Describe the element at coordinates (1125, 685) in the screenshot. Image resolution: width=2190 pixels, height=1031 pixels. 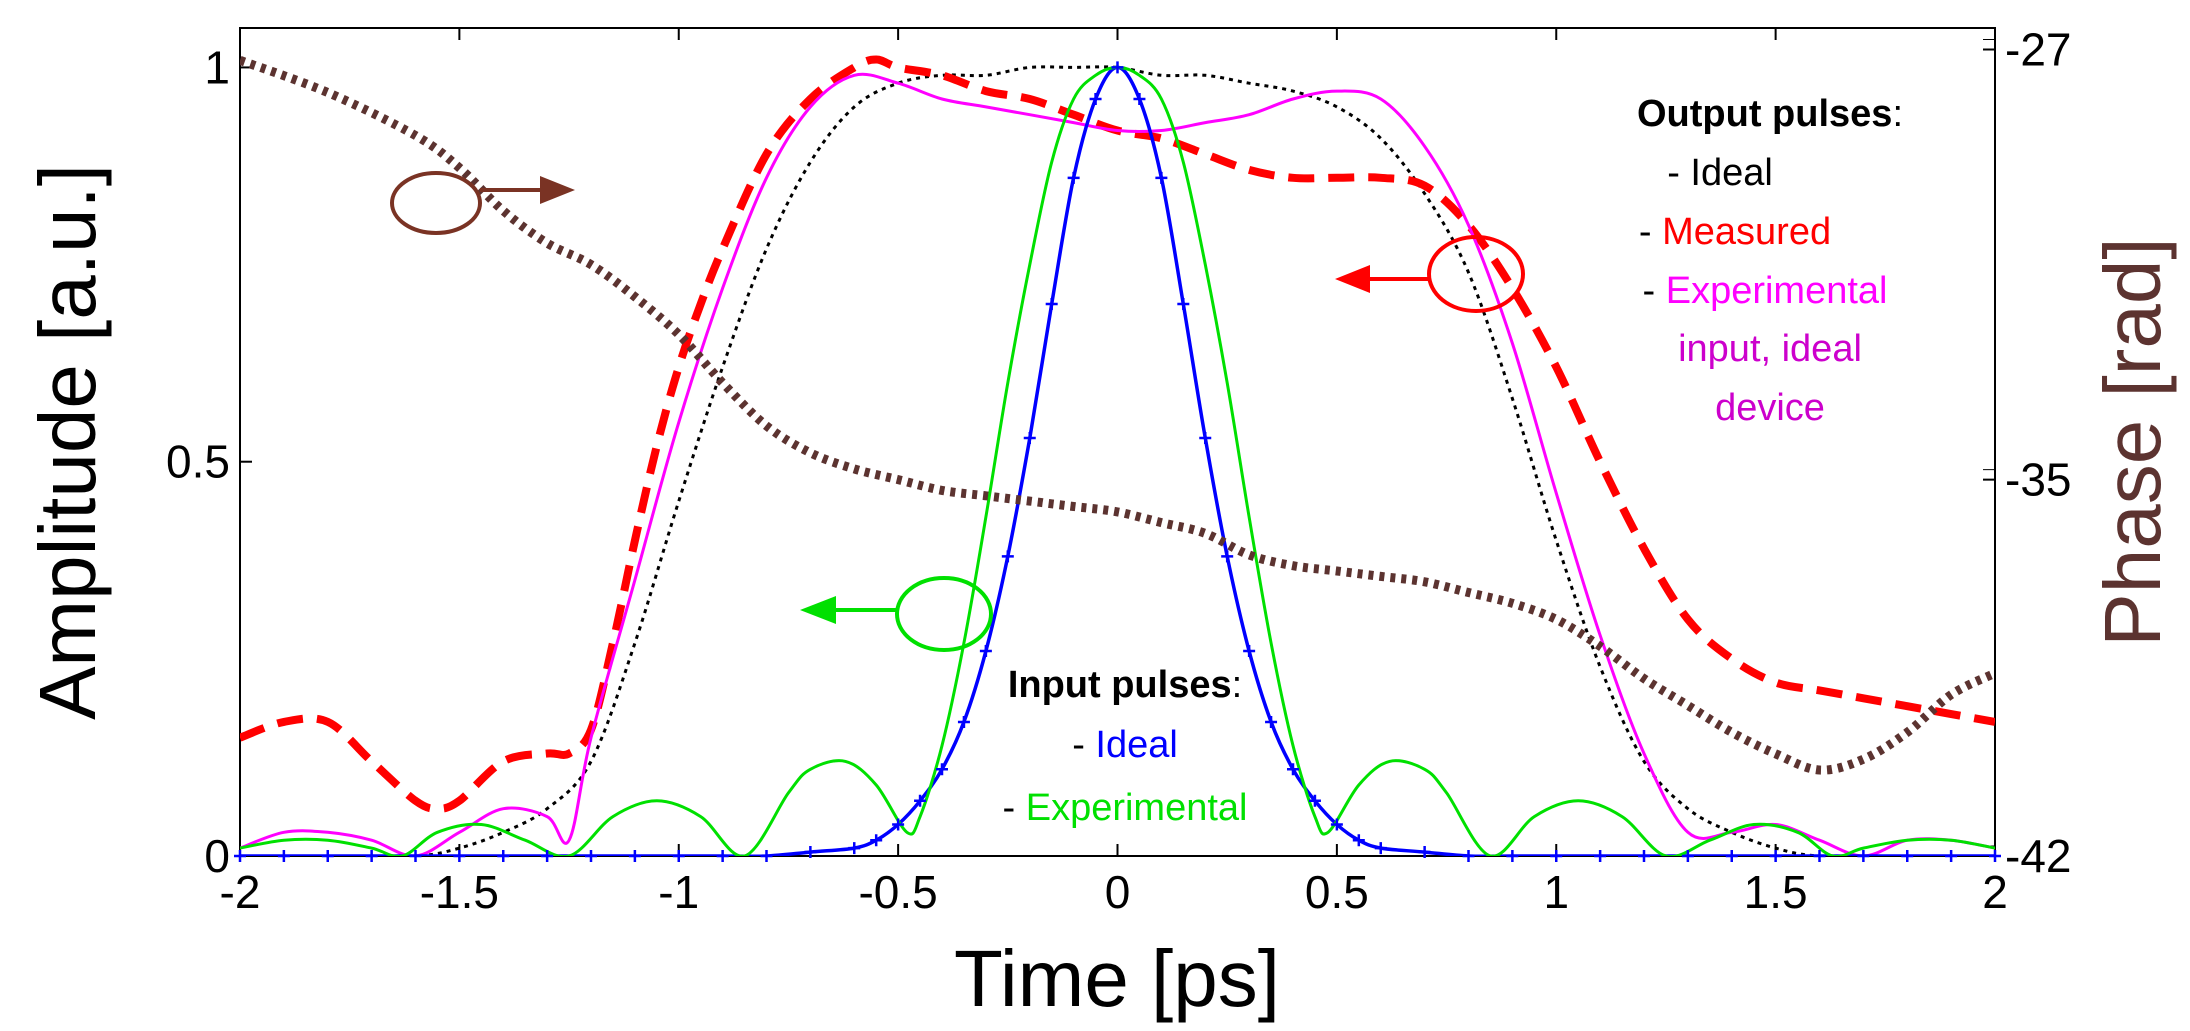
I see `input-legend-title: Input pulses:` at that location.